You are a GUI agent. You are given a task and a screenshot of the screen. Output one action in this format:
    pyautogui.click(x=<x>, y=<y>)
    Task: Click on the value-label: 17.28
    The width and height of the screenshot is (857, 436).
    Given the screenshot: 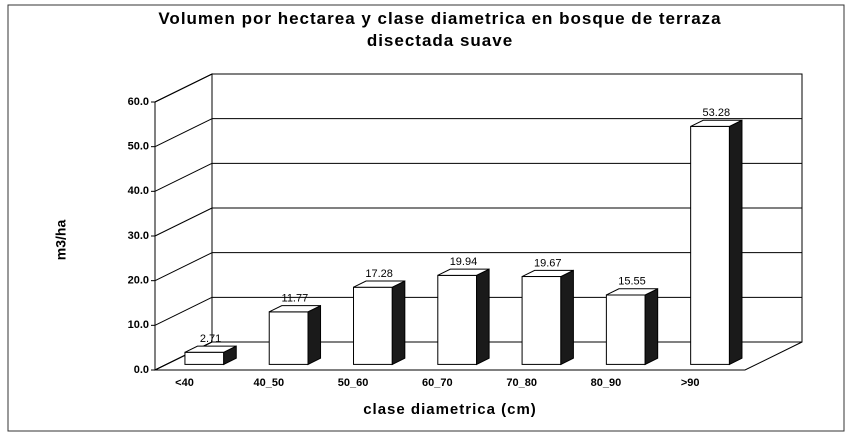 What is the action you would take?
    pyautogui.click(x=379, y=274)
    